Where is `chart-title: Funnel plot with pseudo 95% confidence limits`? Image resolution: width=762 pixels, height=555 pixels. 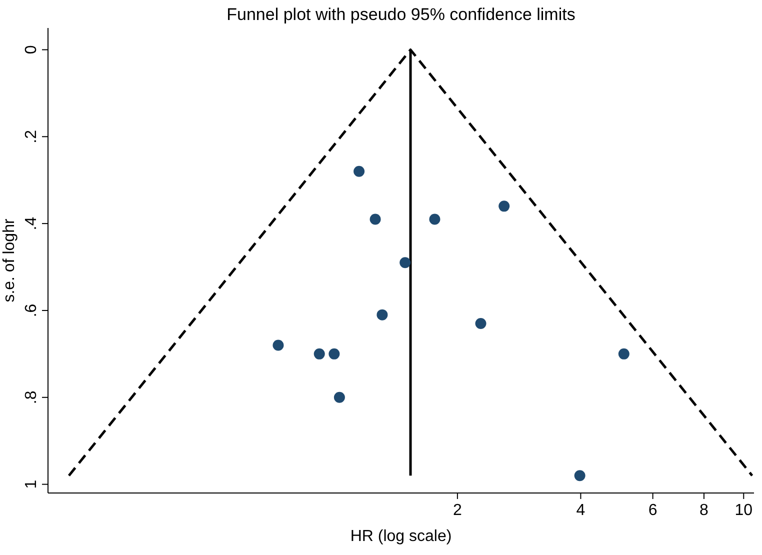 chart-title: Funnel plot with pseudo 95% confidence limits is located at coordinates (401, 14).